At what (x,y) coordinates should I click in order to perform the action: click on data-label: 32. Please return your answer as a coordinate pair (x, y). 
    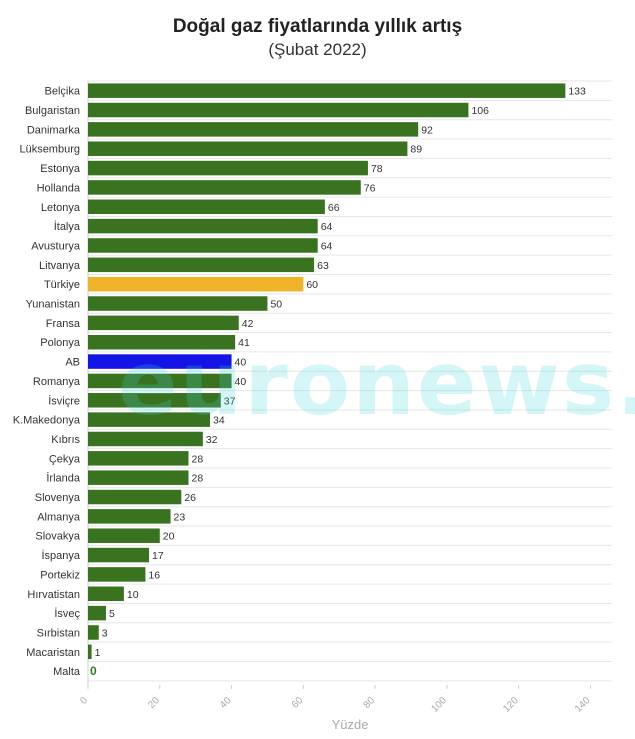
    Looking at the image, I should click on (212, 440).